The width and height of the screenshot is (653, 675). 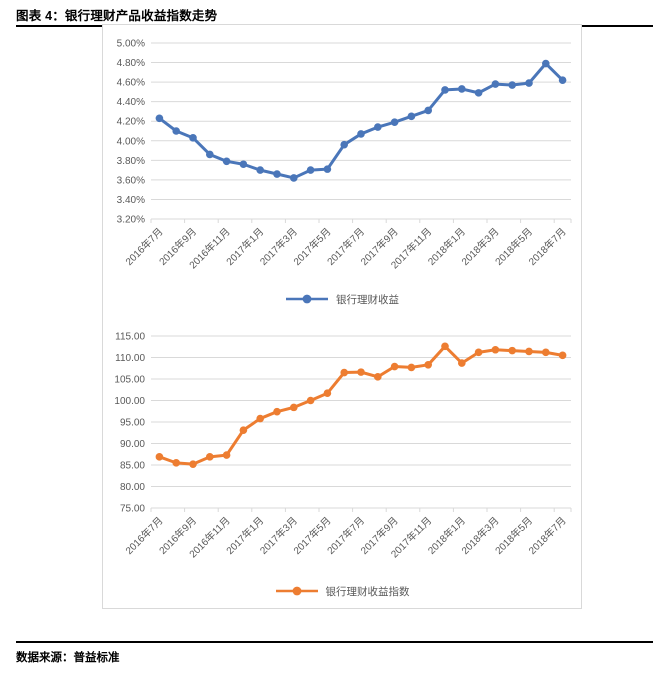 What do you see at coordinates (367, 299) in the screenshot?
I see `legend-label: 银行理财收益` at bounding box center [367, 299].